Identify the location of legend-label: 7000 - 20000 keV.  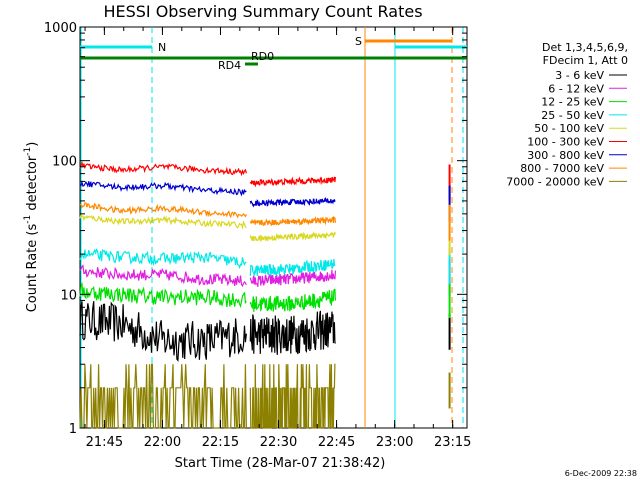
(555, 181).